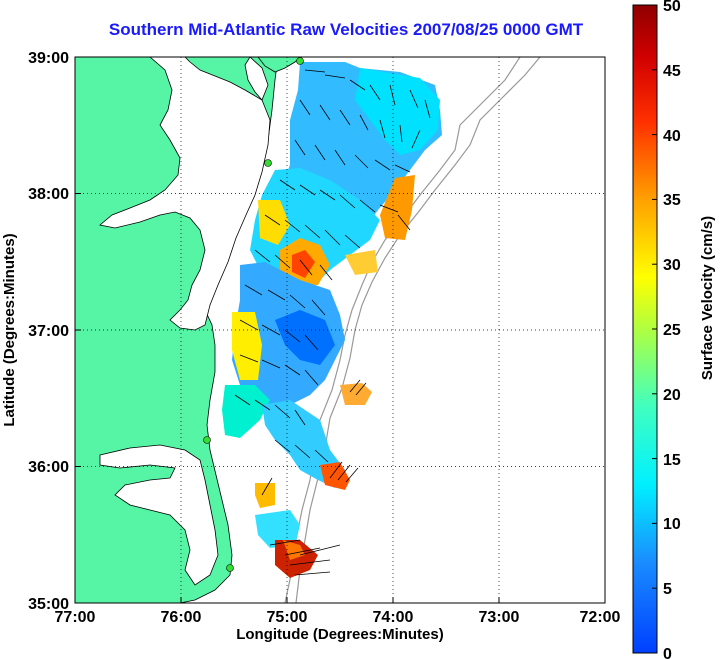  Describe the element at coordinates (9, 329) in the screenshot. I see `y-axis-label: Latitude (Degrees:Minutes)` at that location.